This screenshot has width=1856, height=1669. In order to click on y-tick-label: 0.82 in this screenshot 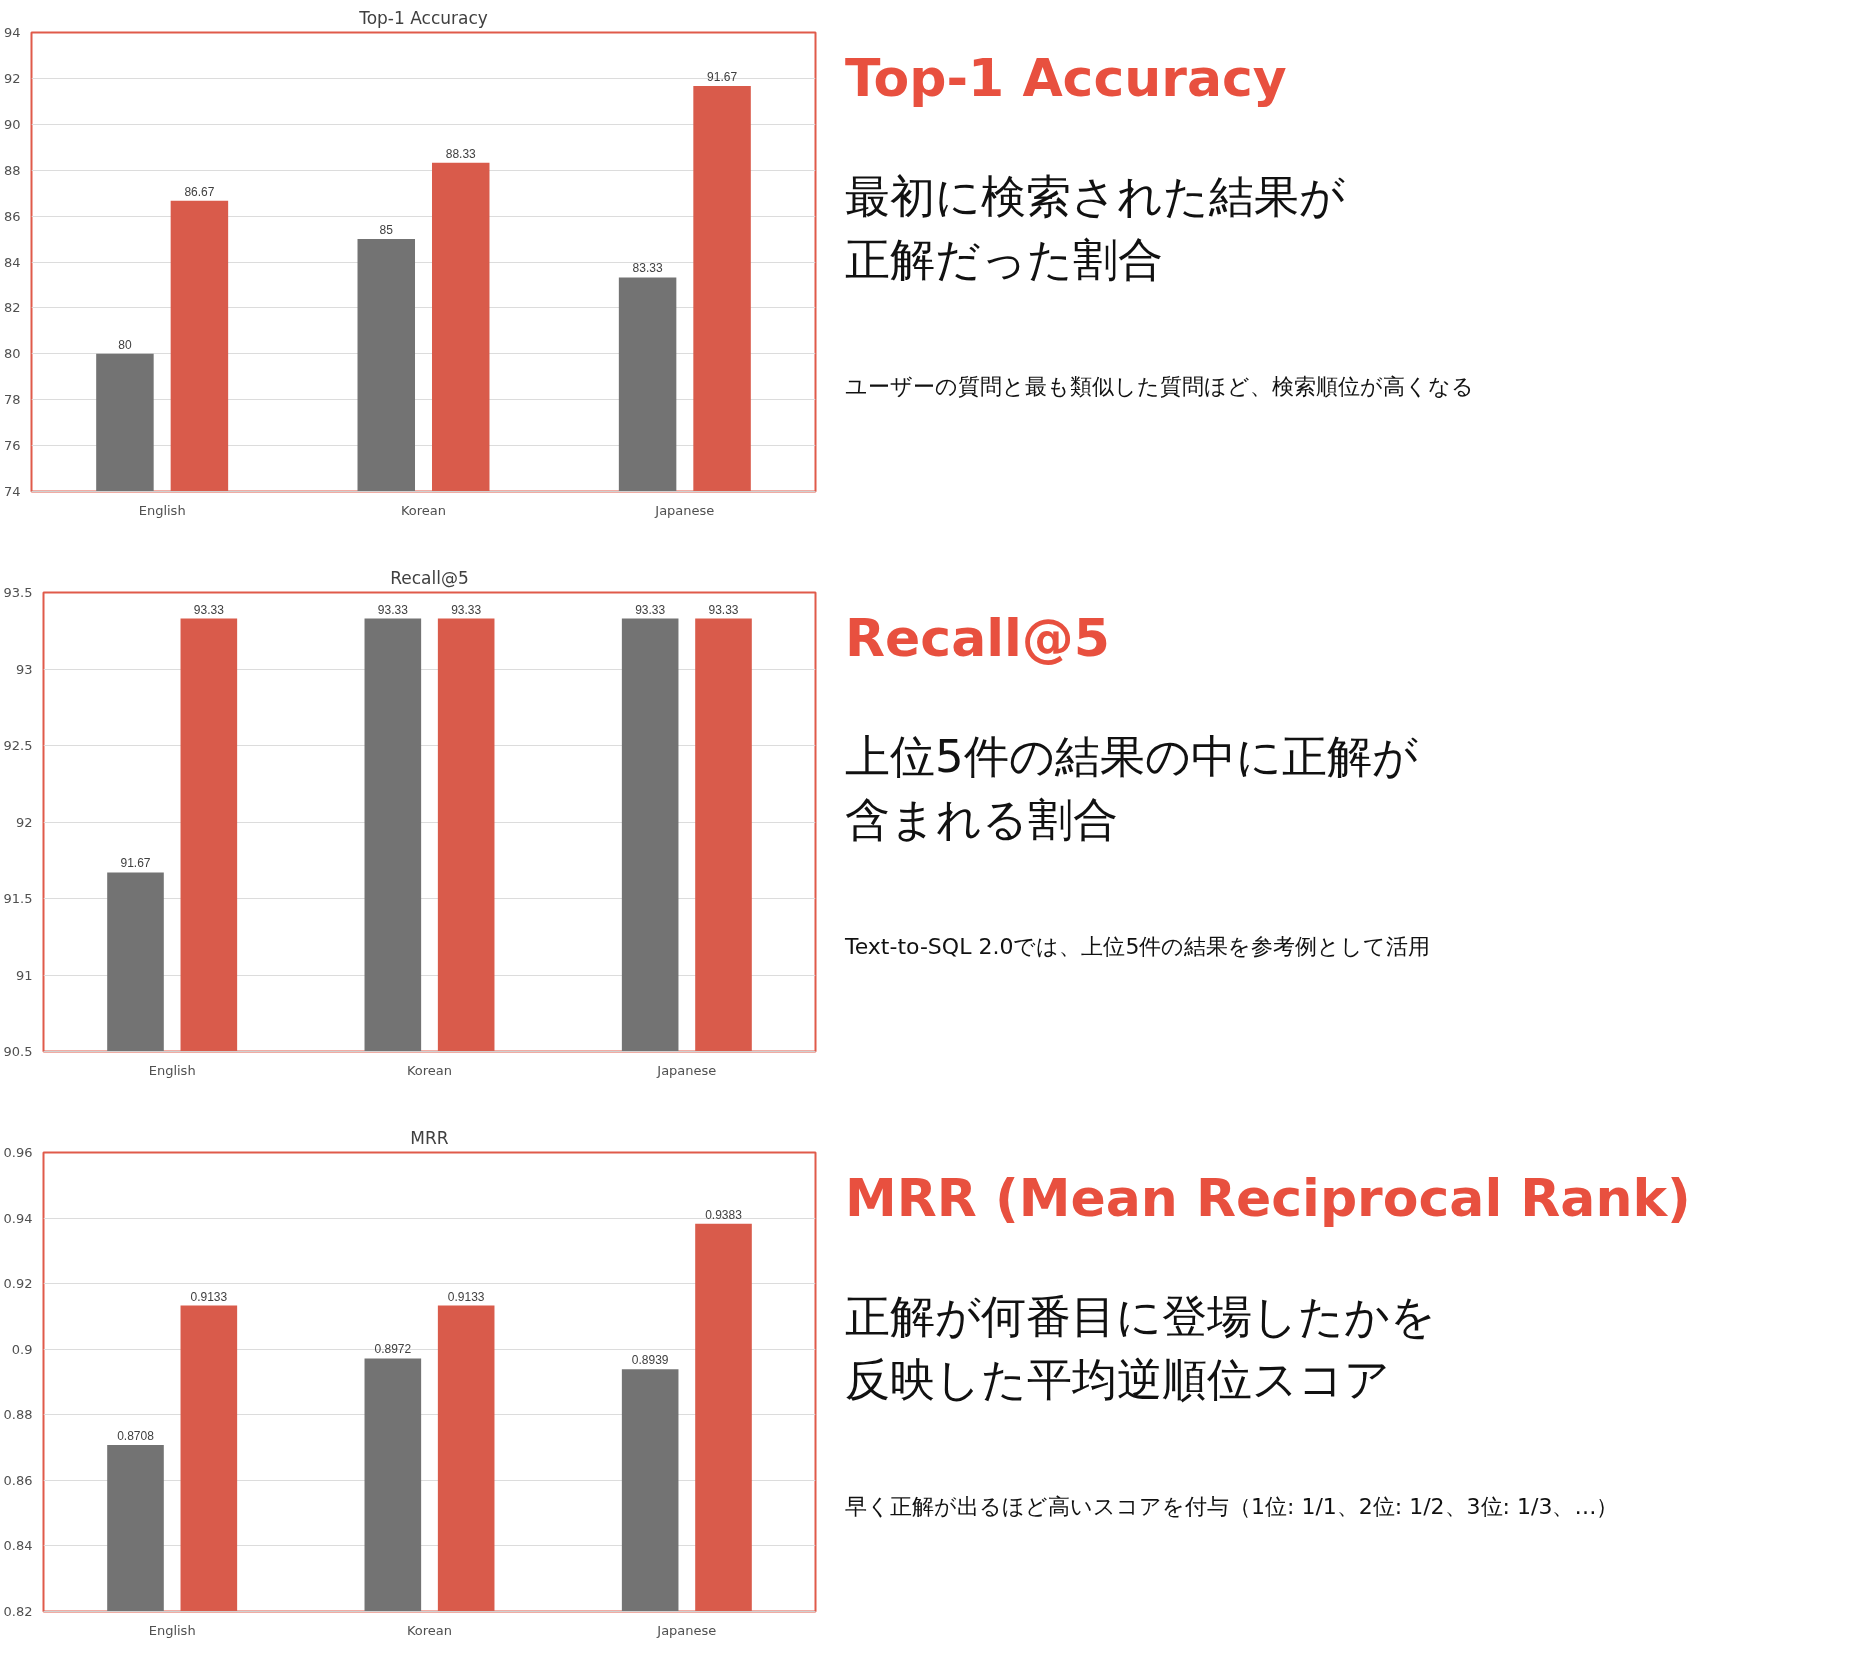, I will do `click(18, 1611)`.